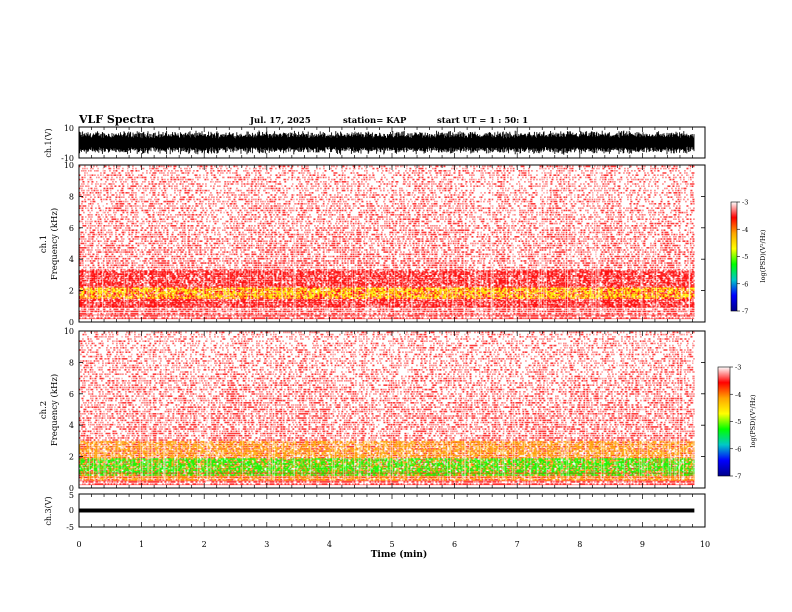  What do you see at coordinates (71, 457) in the screenshot?
I see `ch2-spec-ytick-label: 2` at bounding box center [71, 457].